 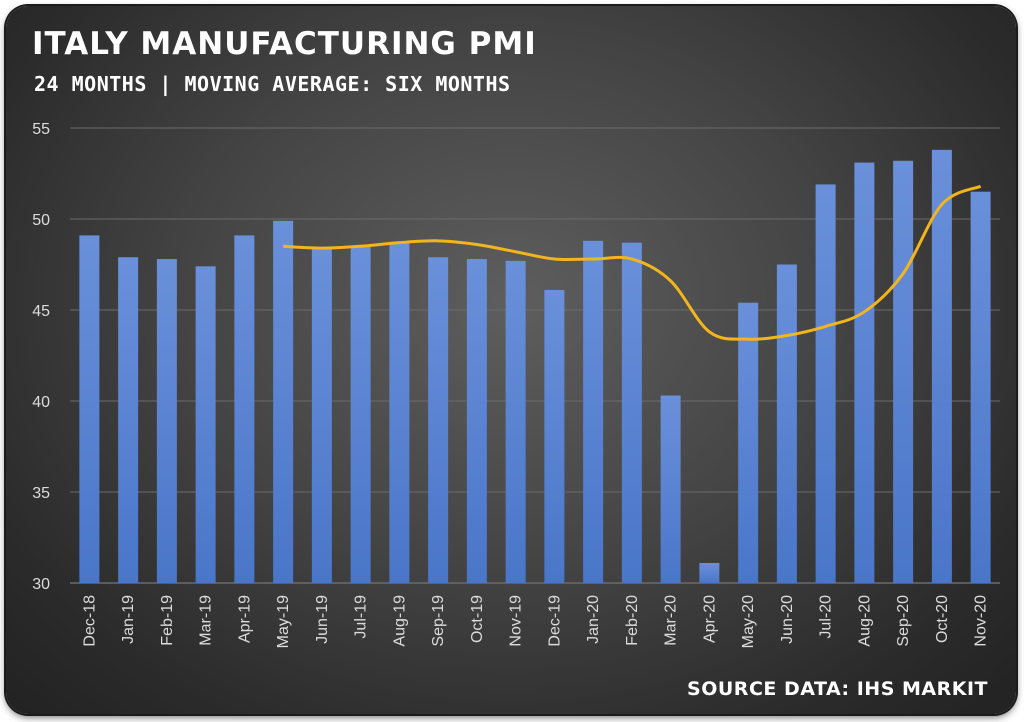 I want to click on x-tick-label: Jul-19, so click(x=361, y=617).